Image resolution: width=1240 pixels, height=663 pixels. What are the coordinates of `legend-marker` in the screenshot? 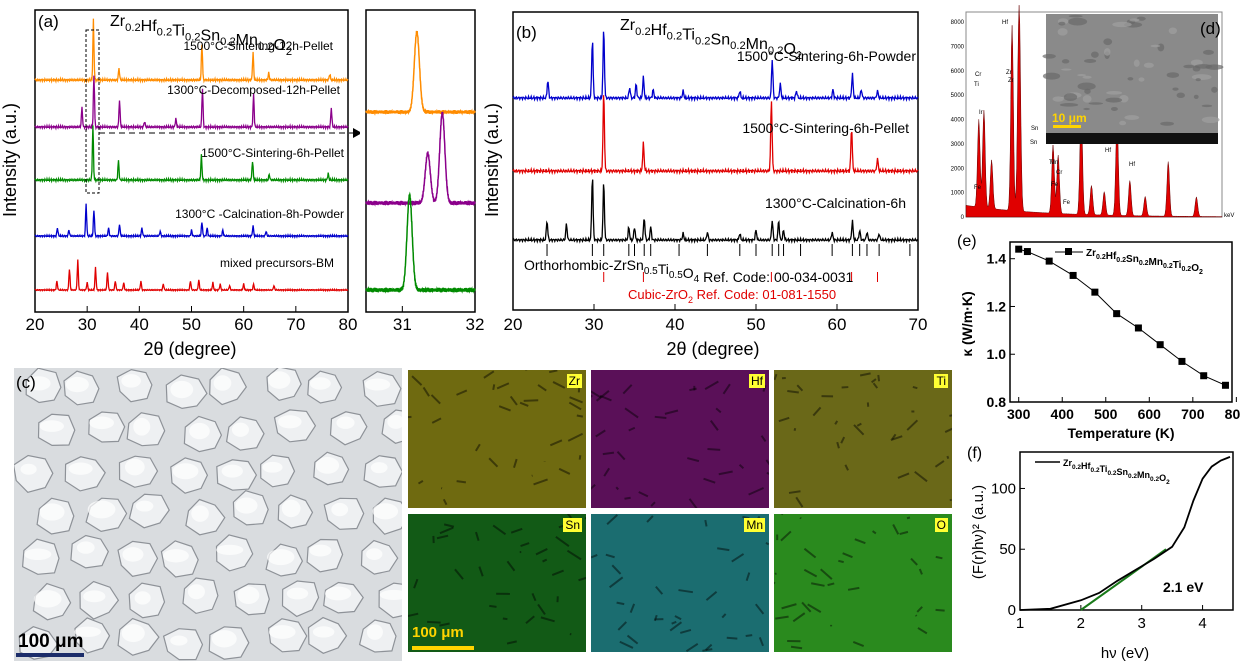 It's located at (1068, 251).